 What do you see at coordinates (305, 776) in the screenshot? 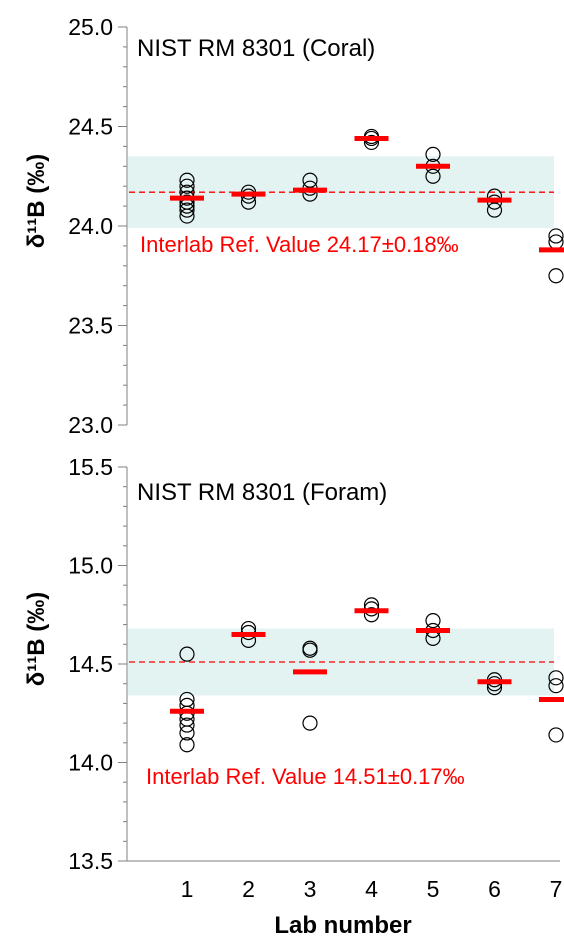
I see `foram-ref-label: Interlab Ref. Value 14.51±0.17‰` at bounding box center [305, 776].